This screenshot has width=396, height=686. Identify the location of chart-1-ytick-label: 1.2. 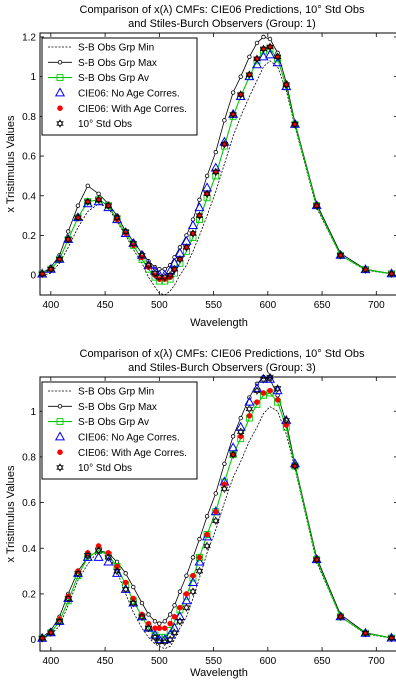
(29, 37).